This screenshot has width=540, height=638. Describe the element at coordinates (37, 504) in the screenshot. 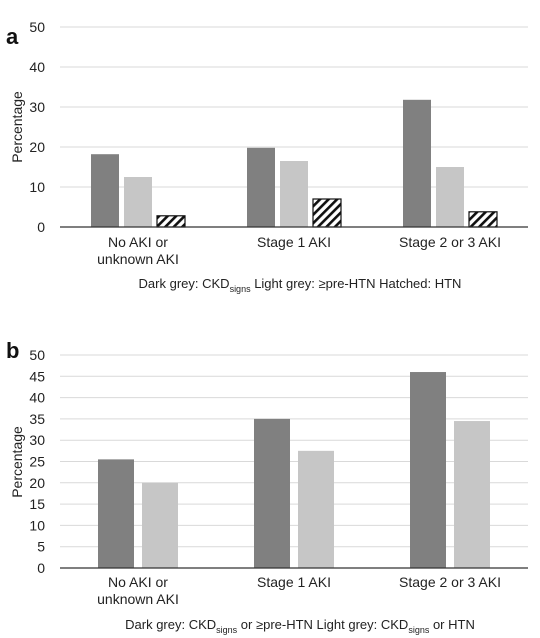

I see `y-tick-label: 15` at that location.